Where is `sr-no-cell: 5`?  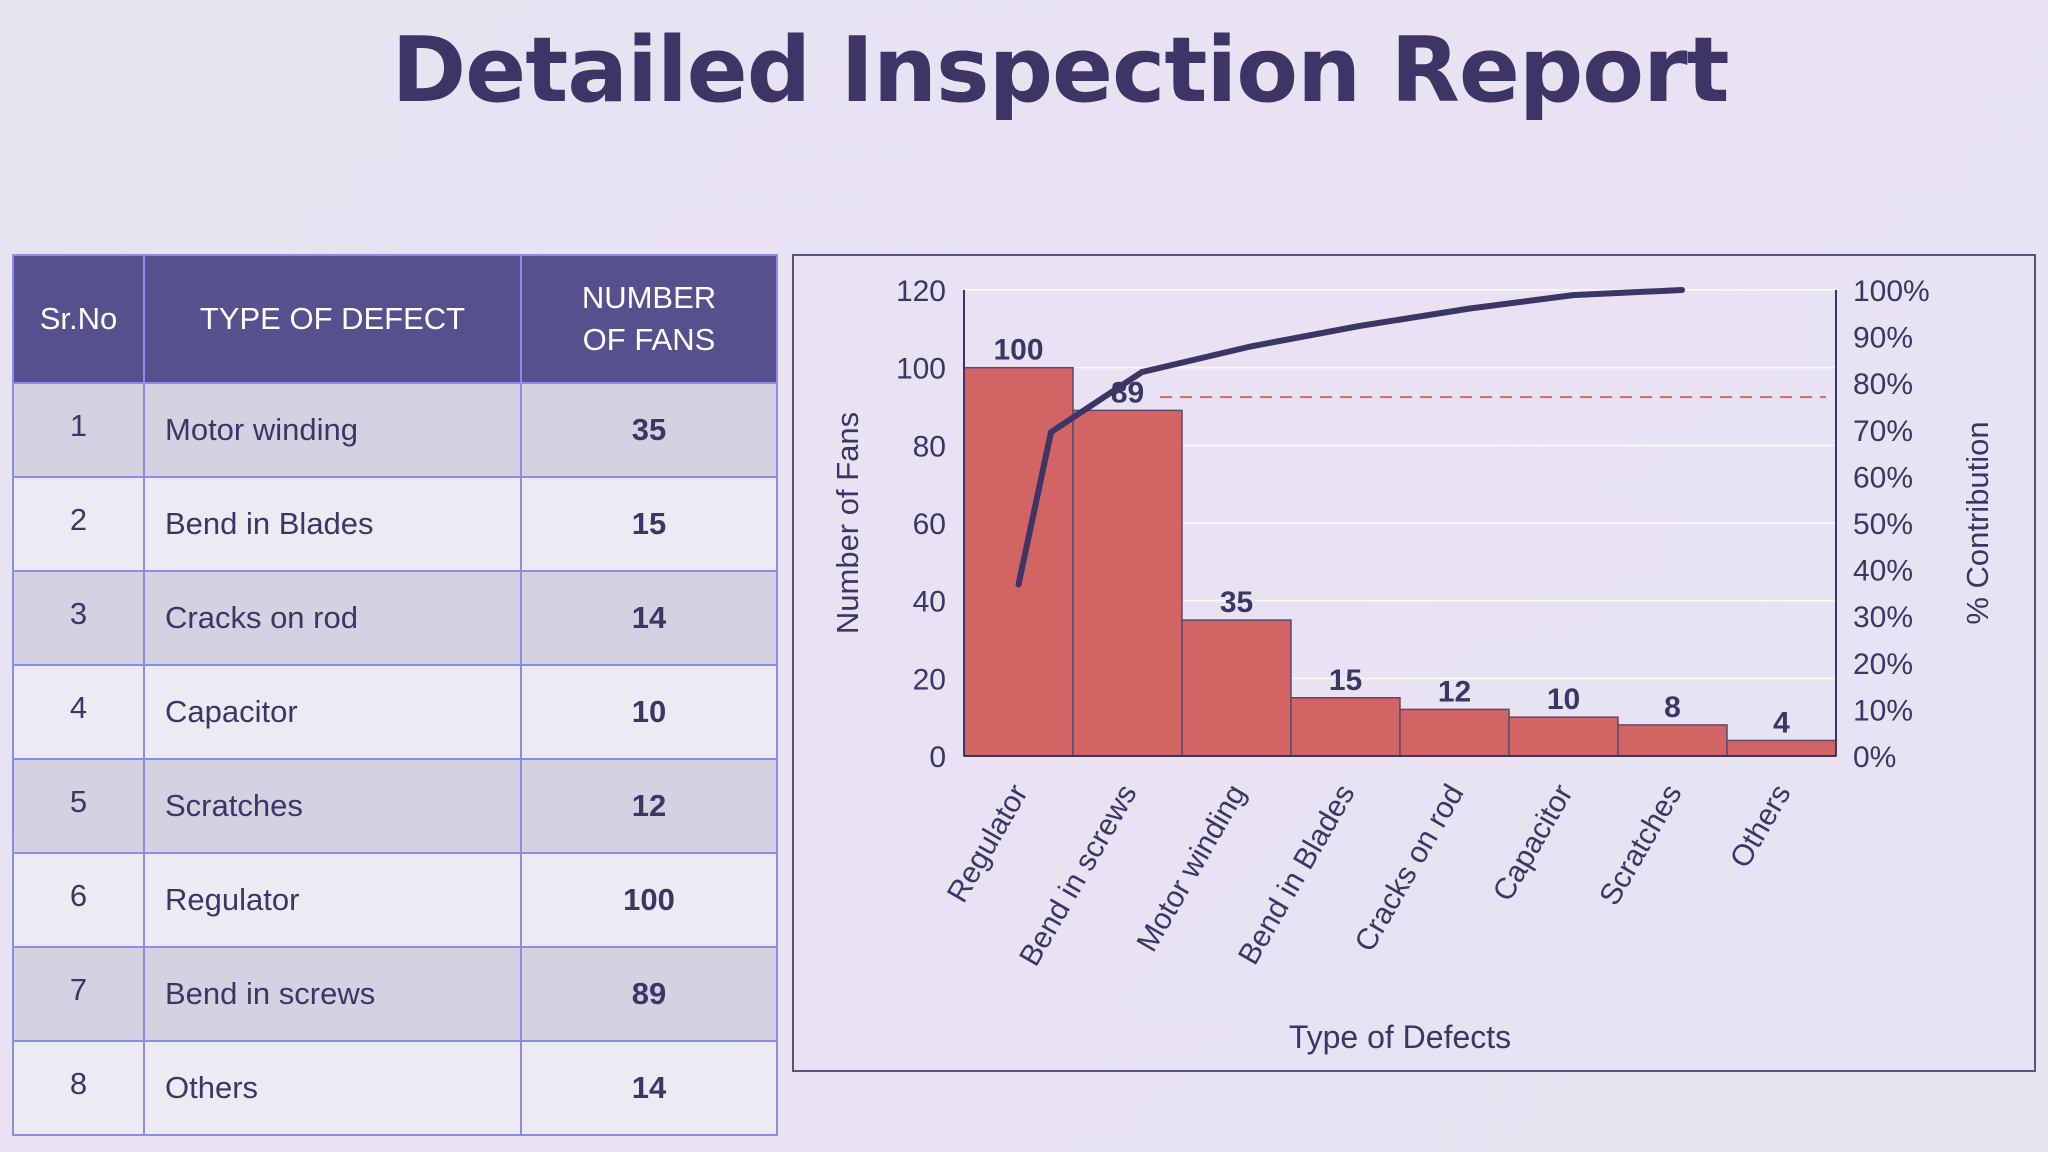
sr-no-cell: 5 is located at coordinates (78, 806).